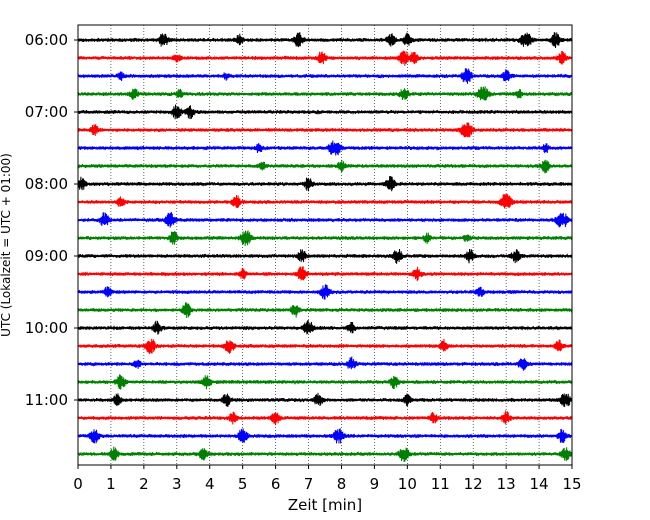  I want to click on y-tick-label: 06:00, so click(46, 40).